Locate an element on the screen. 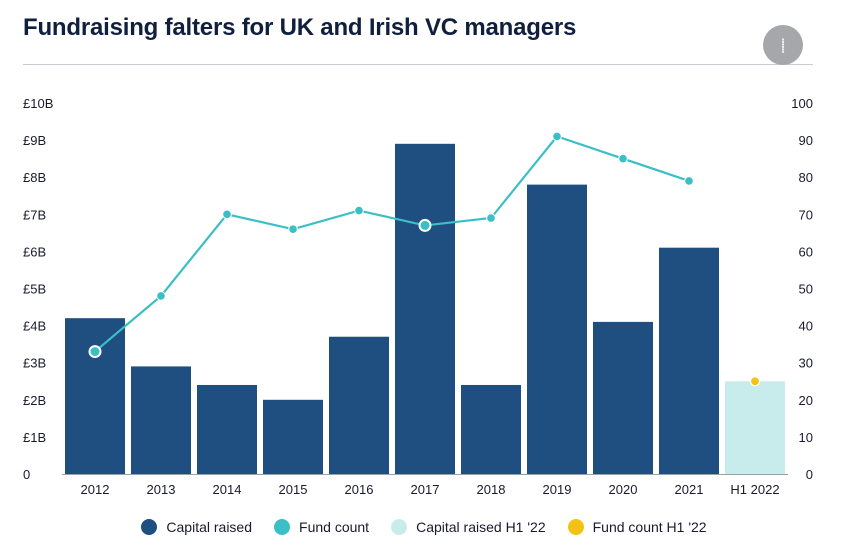 The width and height of the screenshot is (848, 553). legend-item: Capital raised H1 '22 is located at coordinates (468, 527).